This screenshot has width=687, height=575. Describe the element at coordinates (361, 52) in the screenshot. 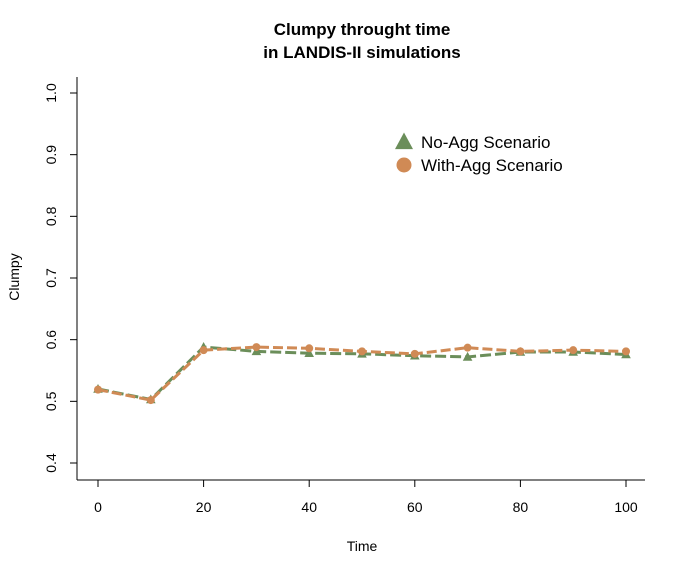

I see `chart-title-line2: in LANDIS-II simulations` at that location.